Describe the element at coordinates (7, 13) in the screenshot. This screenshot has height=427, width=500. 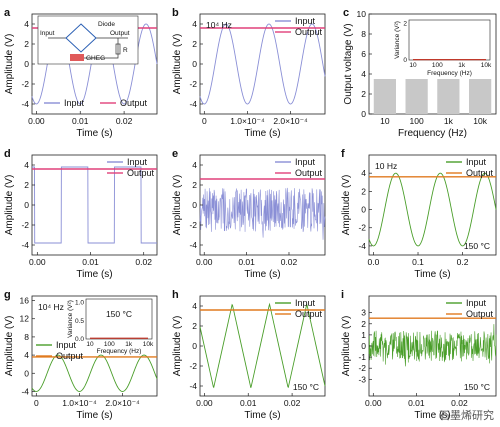
I see `panel-letter: a` at that location.